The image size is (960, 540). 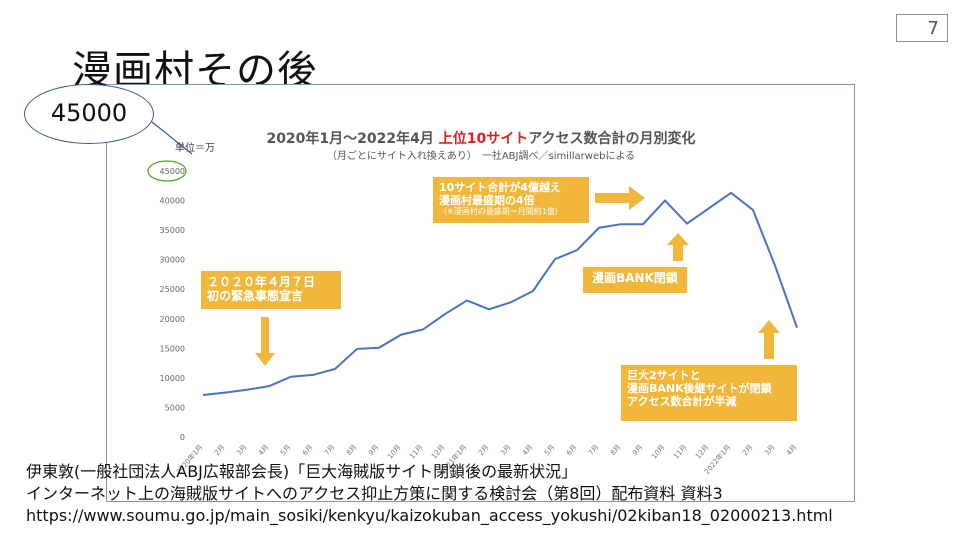 What do you see at coordinates (172, 319) in the screenshot?
I see `y-tick-label: 20000` at bounding box center [172, 319].